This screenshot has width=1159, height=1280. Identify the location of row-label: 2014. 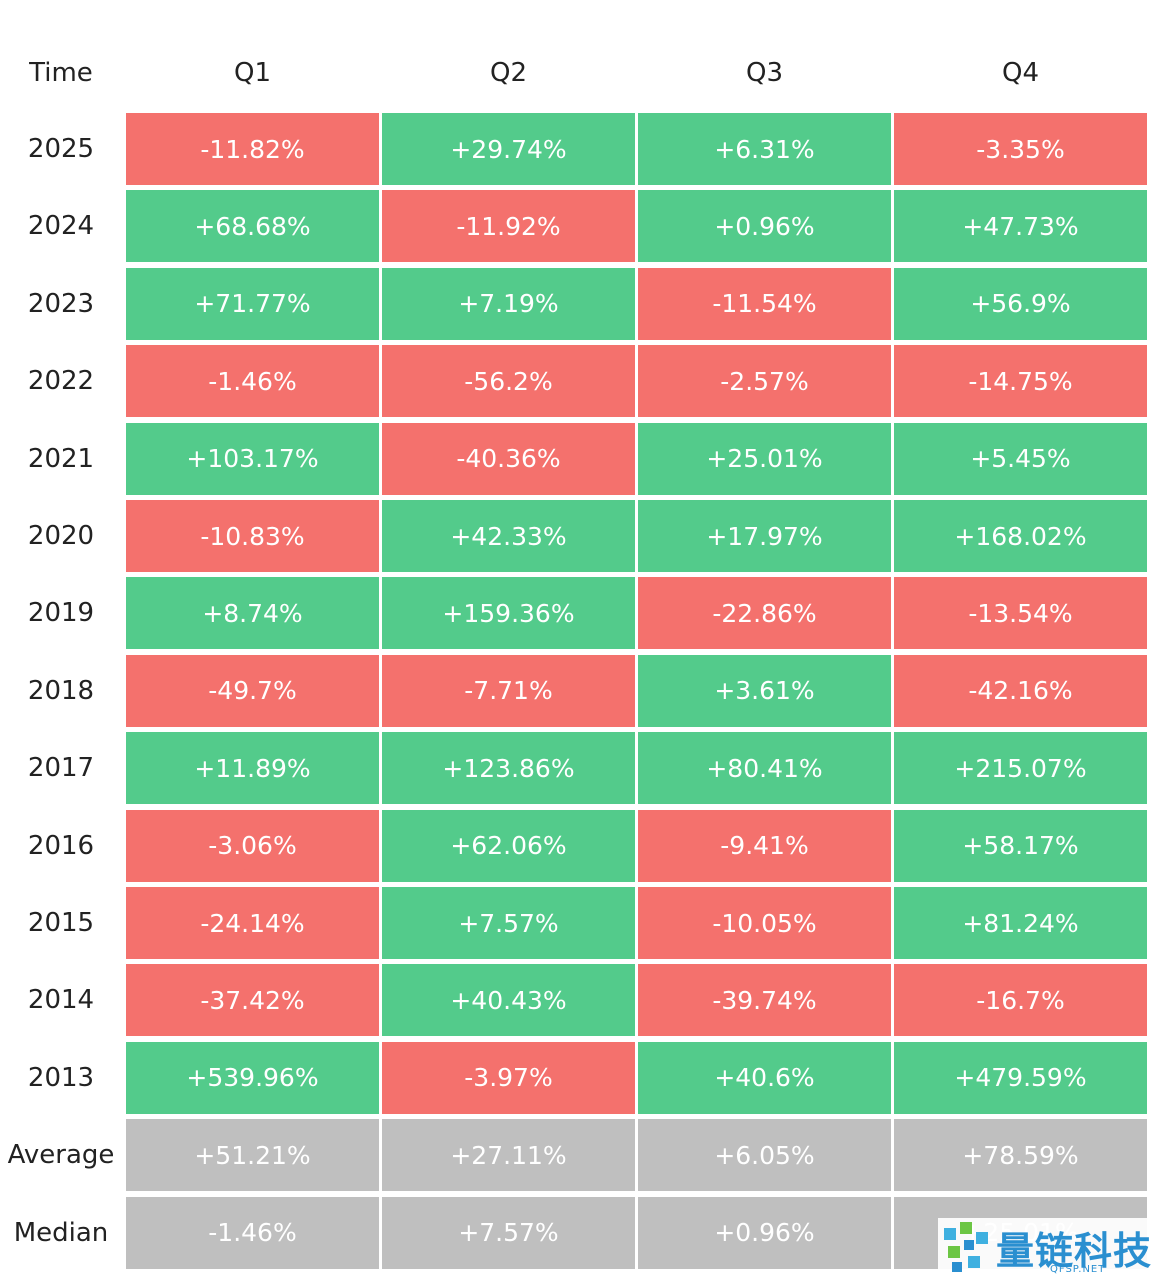
(61, 1000).